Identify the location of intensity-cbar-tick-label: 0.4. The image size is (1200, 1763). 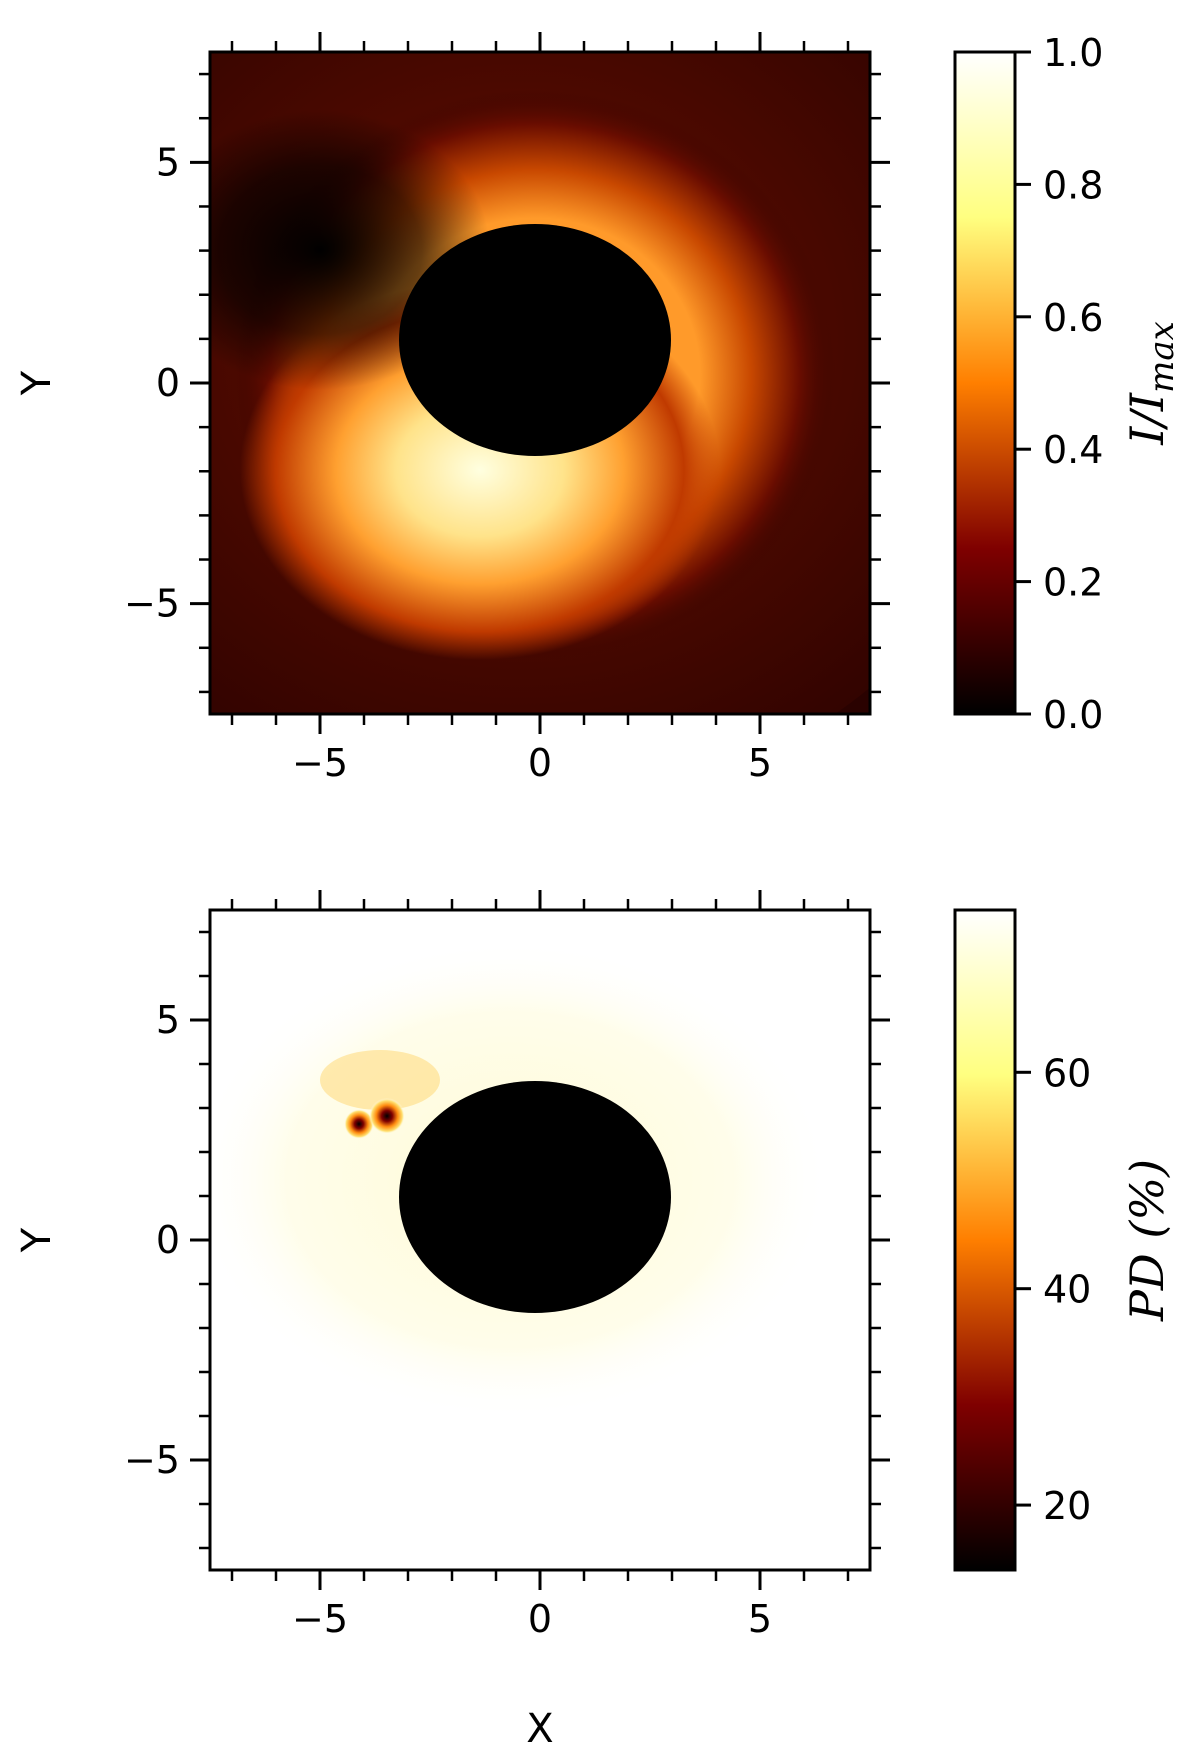
(1073, 450).